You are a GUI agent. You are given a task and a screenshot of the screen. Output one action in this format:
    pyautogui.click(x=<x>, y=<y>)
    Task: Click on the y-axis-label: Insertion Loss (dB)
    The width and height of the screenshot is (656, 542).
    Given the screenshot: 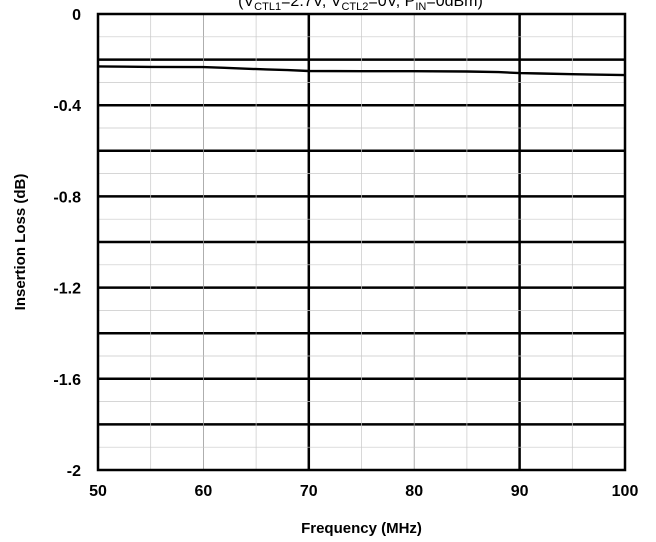 What is the action you would take?
    pyautogui.click(x=20, y=242)
    